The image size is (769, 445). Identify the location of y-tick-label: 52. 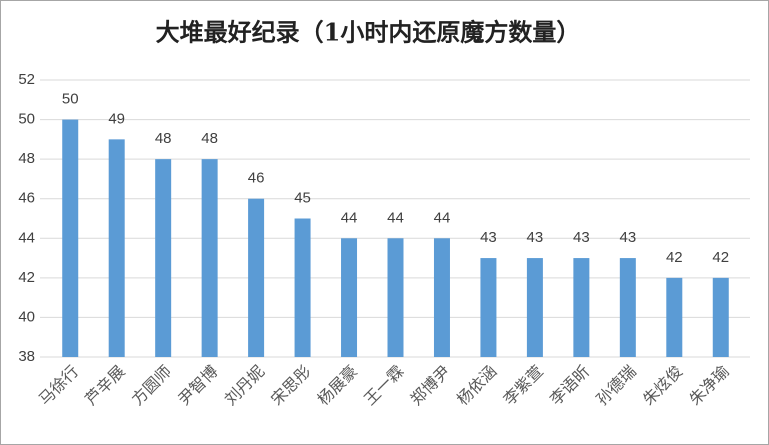
(26, 79).